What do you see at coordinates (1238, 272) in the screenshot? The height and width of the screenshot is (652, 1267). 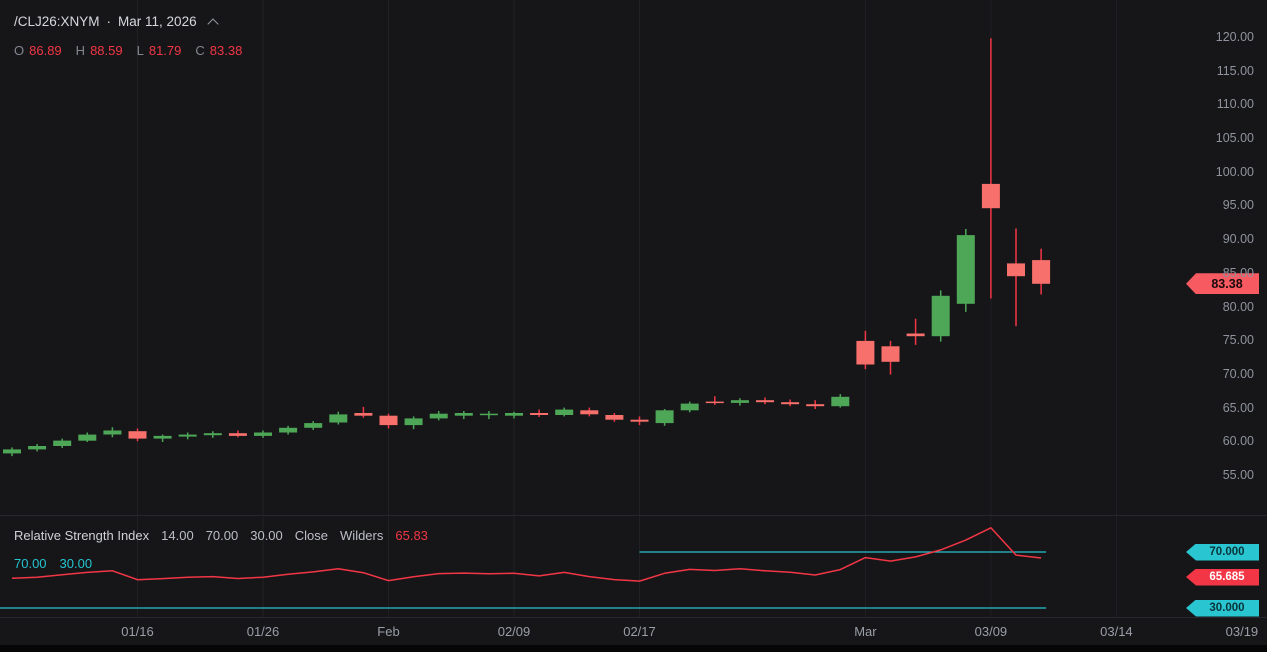 I see `price-axis-label: 85.00` at bounding box center [1238, 272].